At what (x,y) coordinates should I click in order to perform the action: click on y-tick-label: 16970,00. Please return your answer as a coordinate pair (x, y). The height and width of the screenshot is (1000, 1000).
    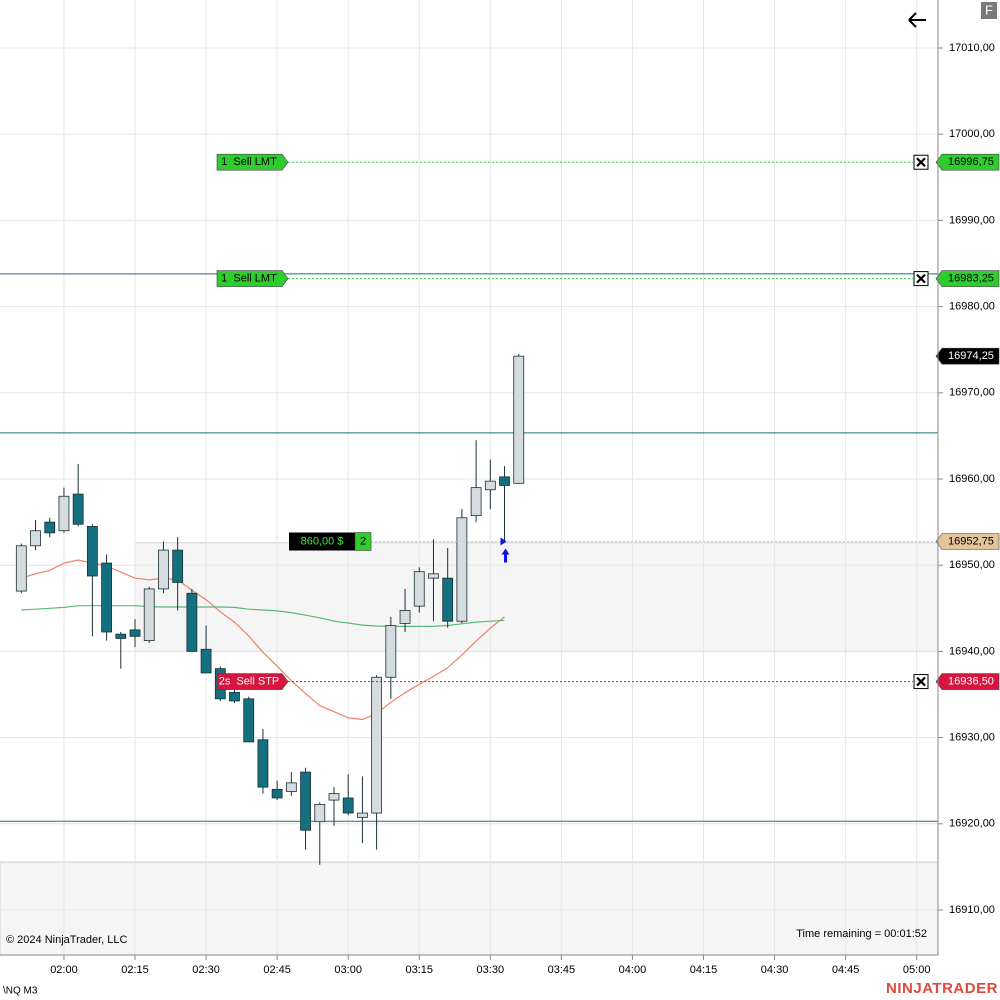
    Looking at the image, I should click on (972, 393).